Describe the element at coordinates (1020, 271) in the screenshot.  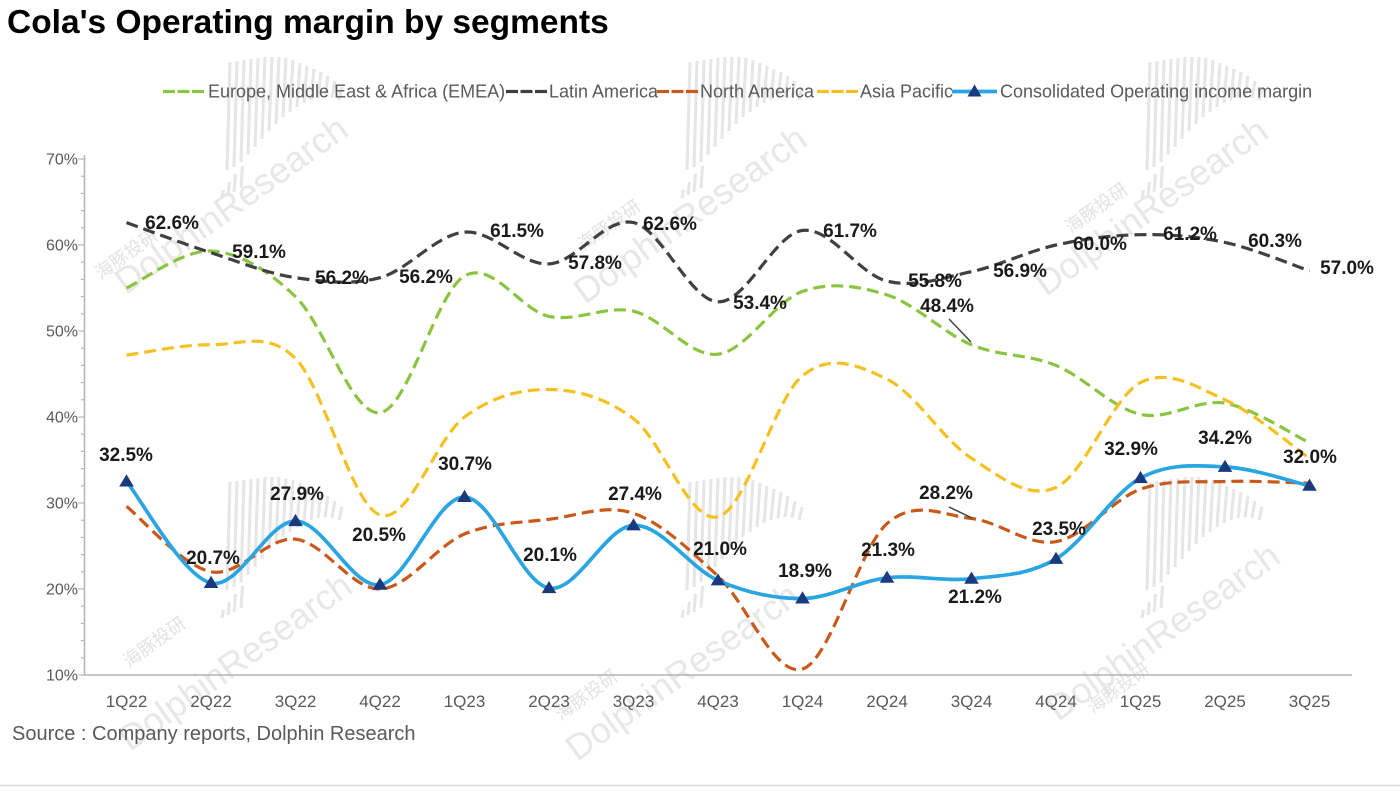
I see `svg-text: 56.9%` at that location.